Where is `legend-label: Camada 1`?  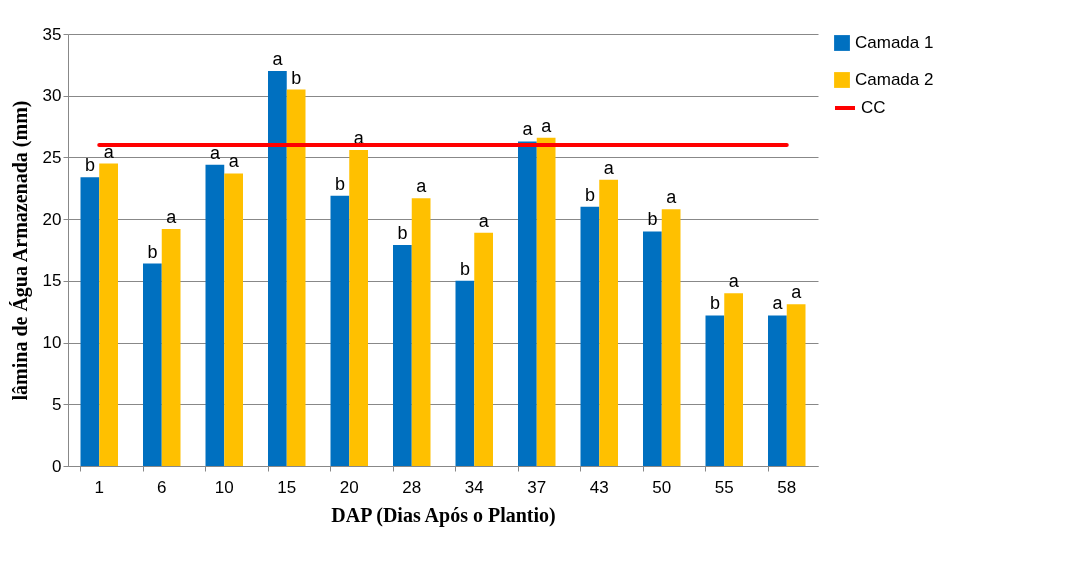 legend-label: Camada 1 is located at coordinates (894, 42).